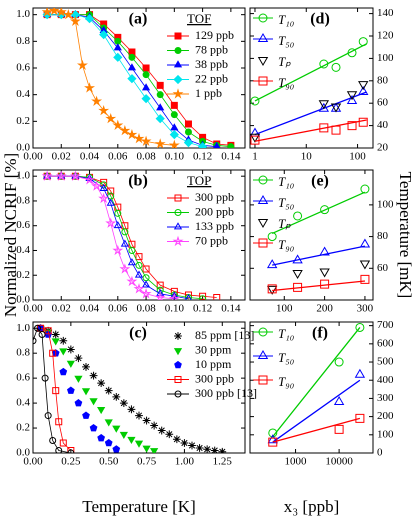 Image resolution: width=415 pixels, height=526 pixels. Describe the element at coordinates (61, 309) in the screenshot. I see `x-tick-label: 0.02` at that location.